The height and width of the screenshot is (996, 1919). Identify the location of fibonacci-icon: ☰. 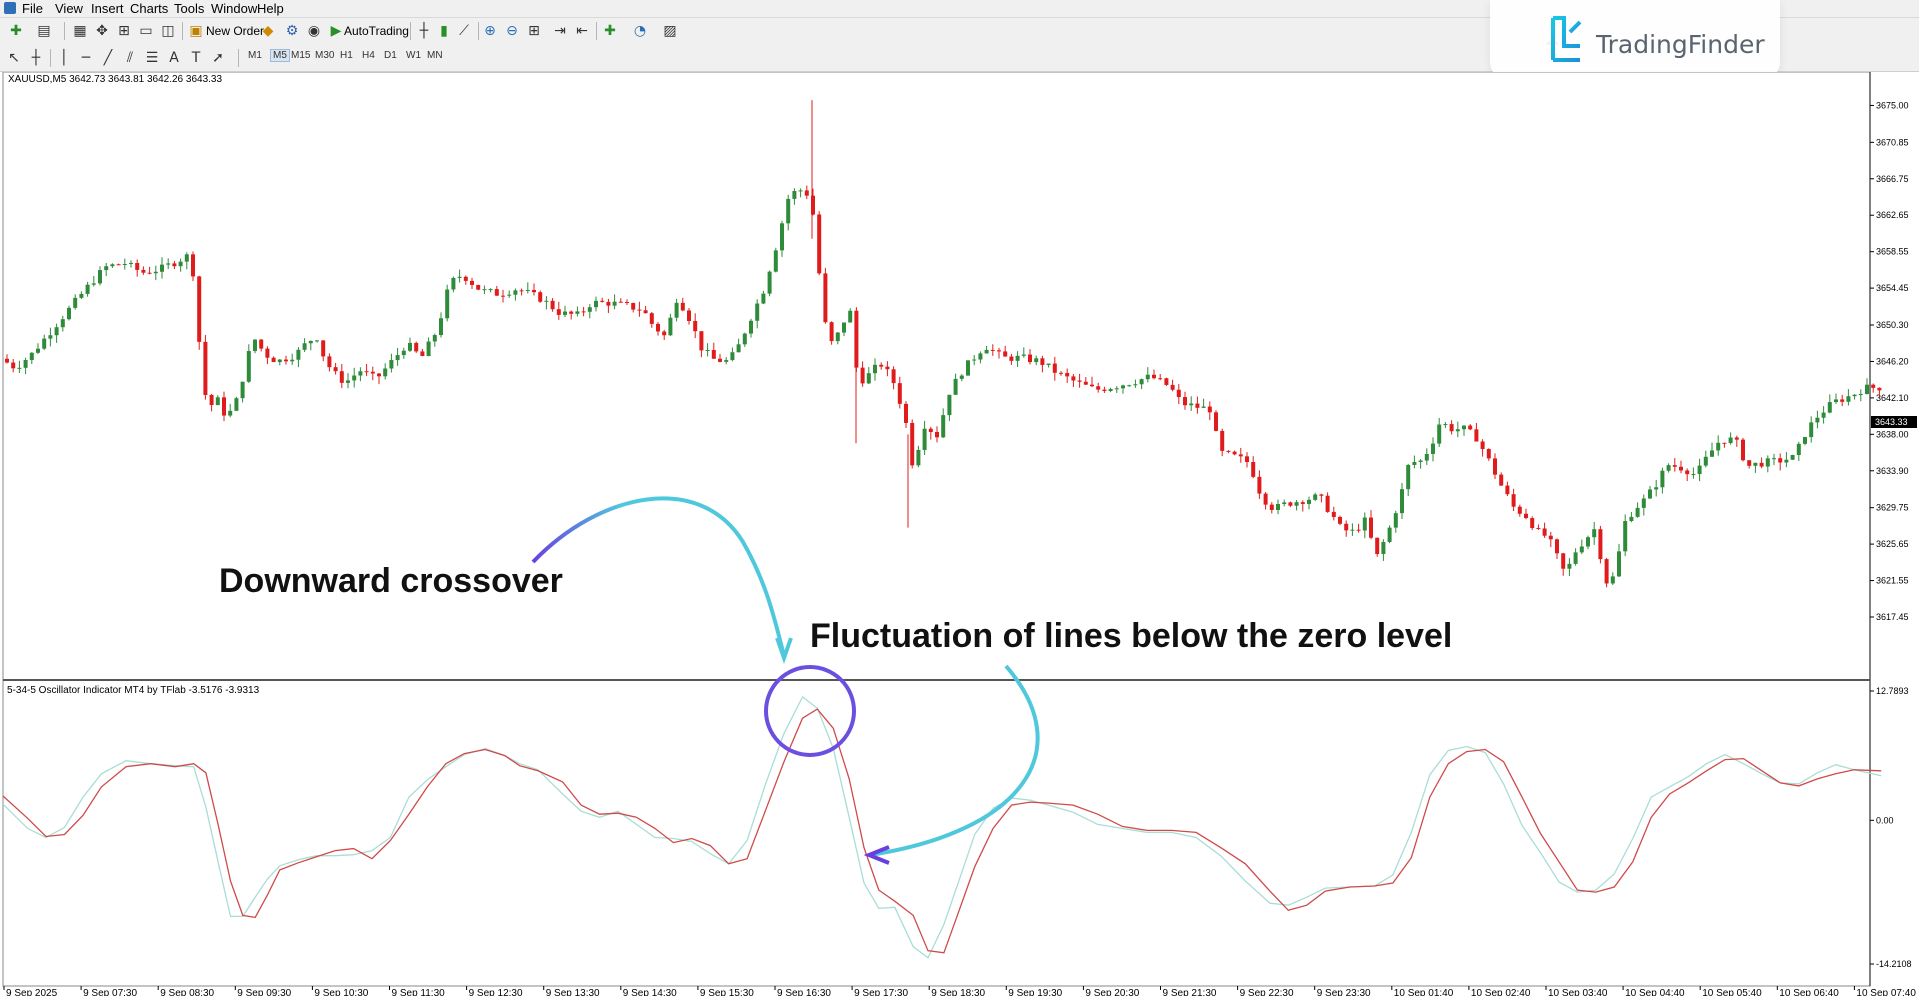
(152, 58).